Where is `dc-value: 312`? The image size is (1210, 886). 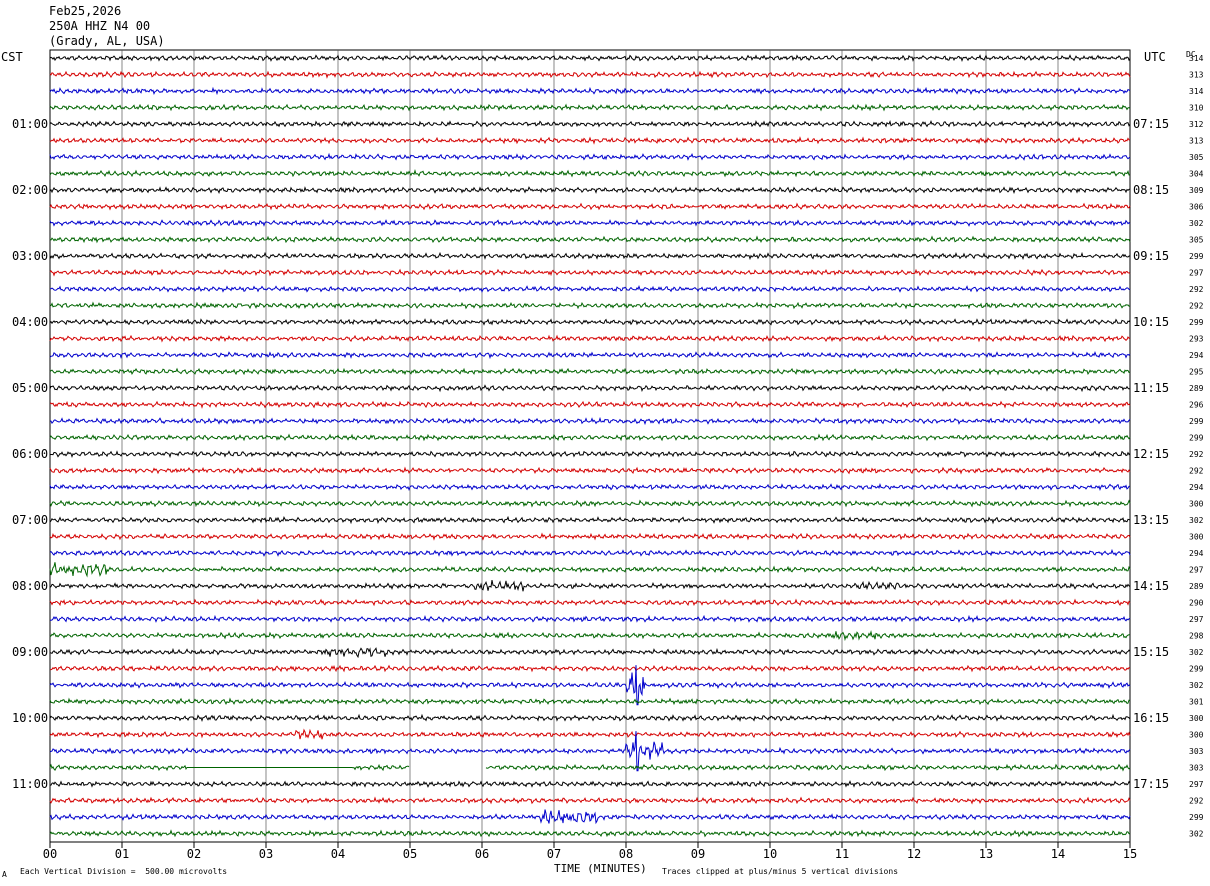
dc-value: 312 is located at coordinates (1196, 124).